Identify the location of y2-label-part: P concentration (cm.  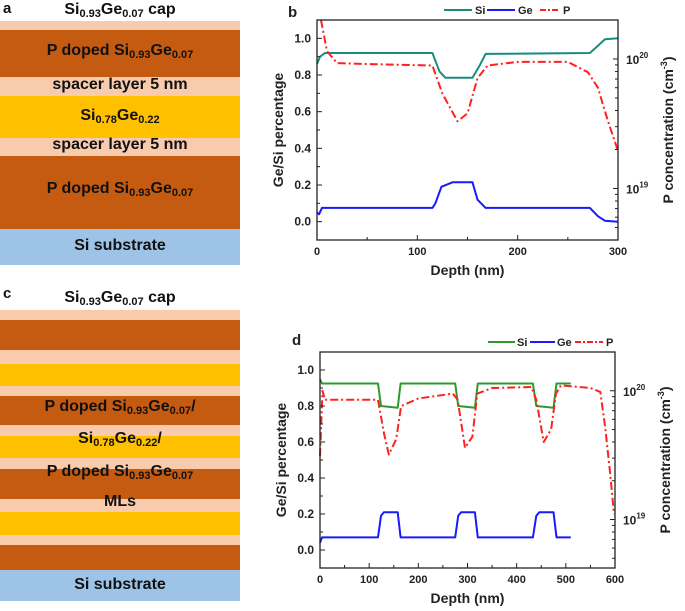
(668, 136).